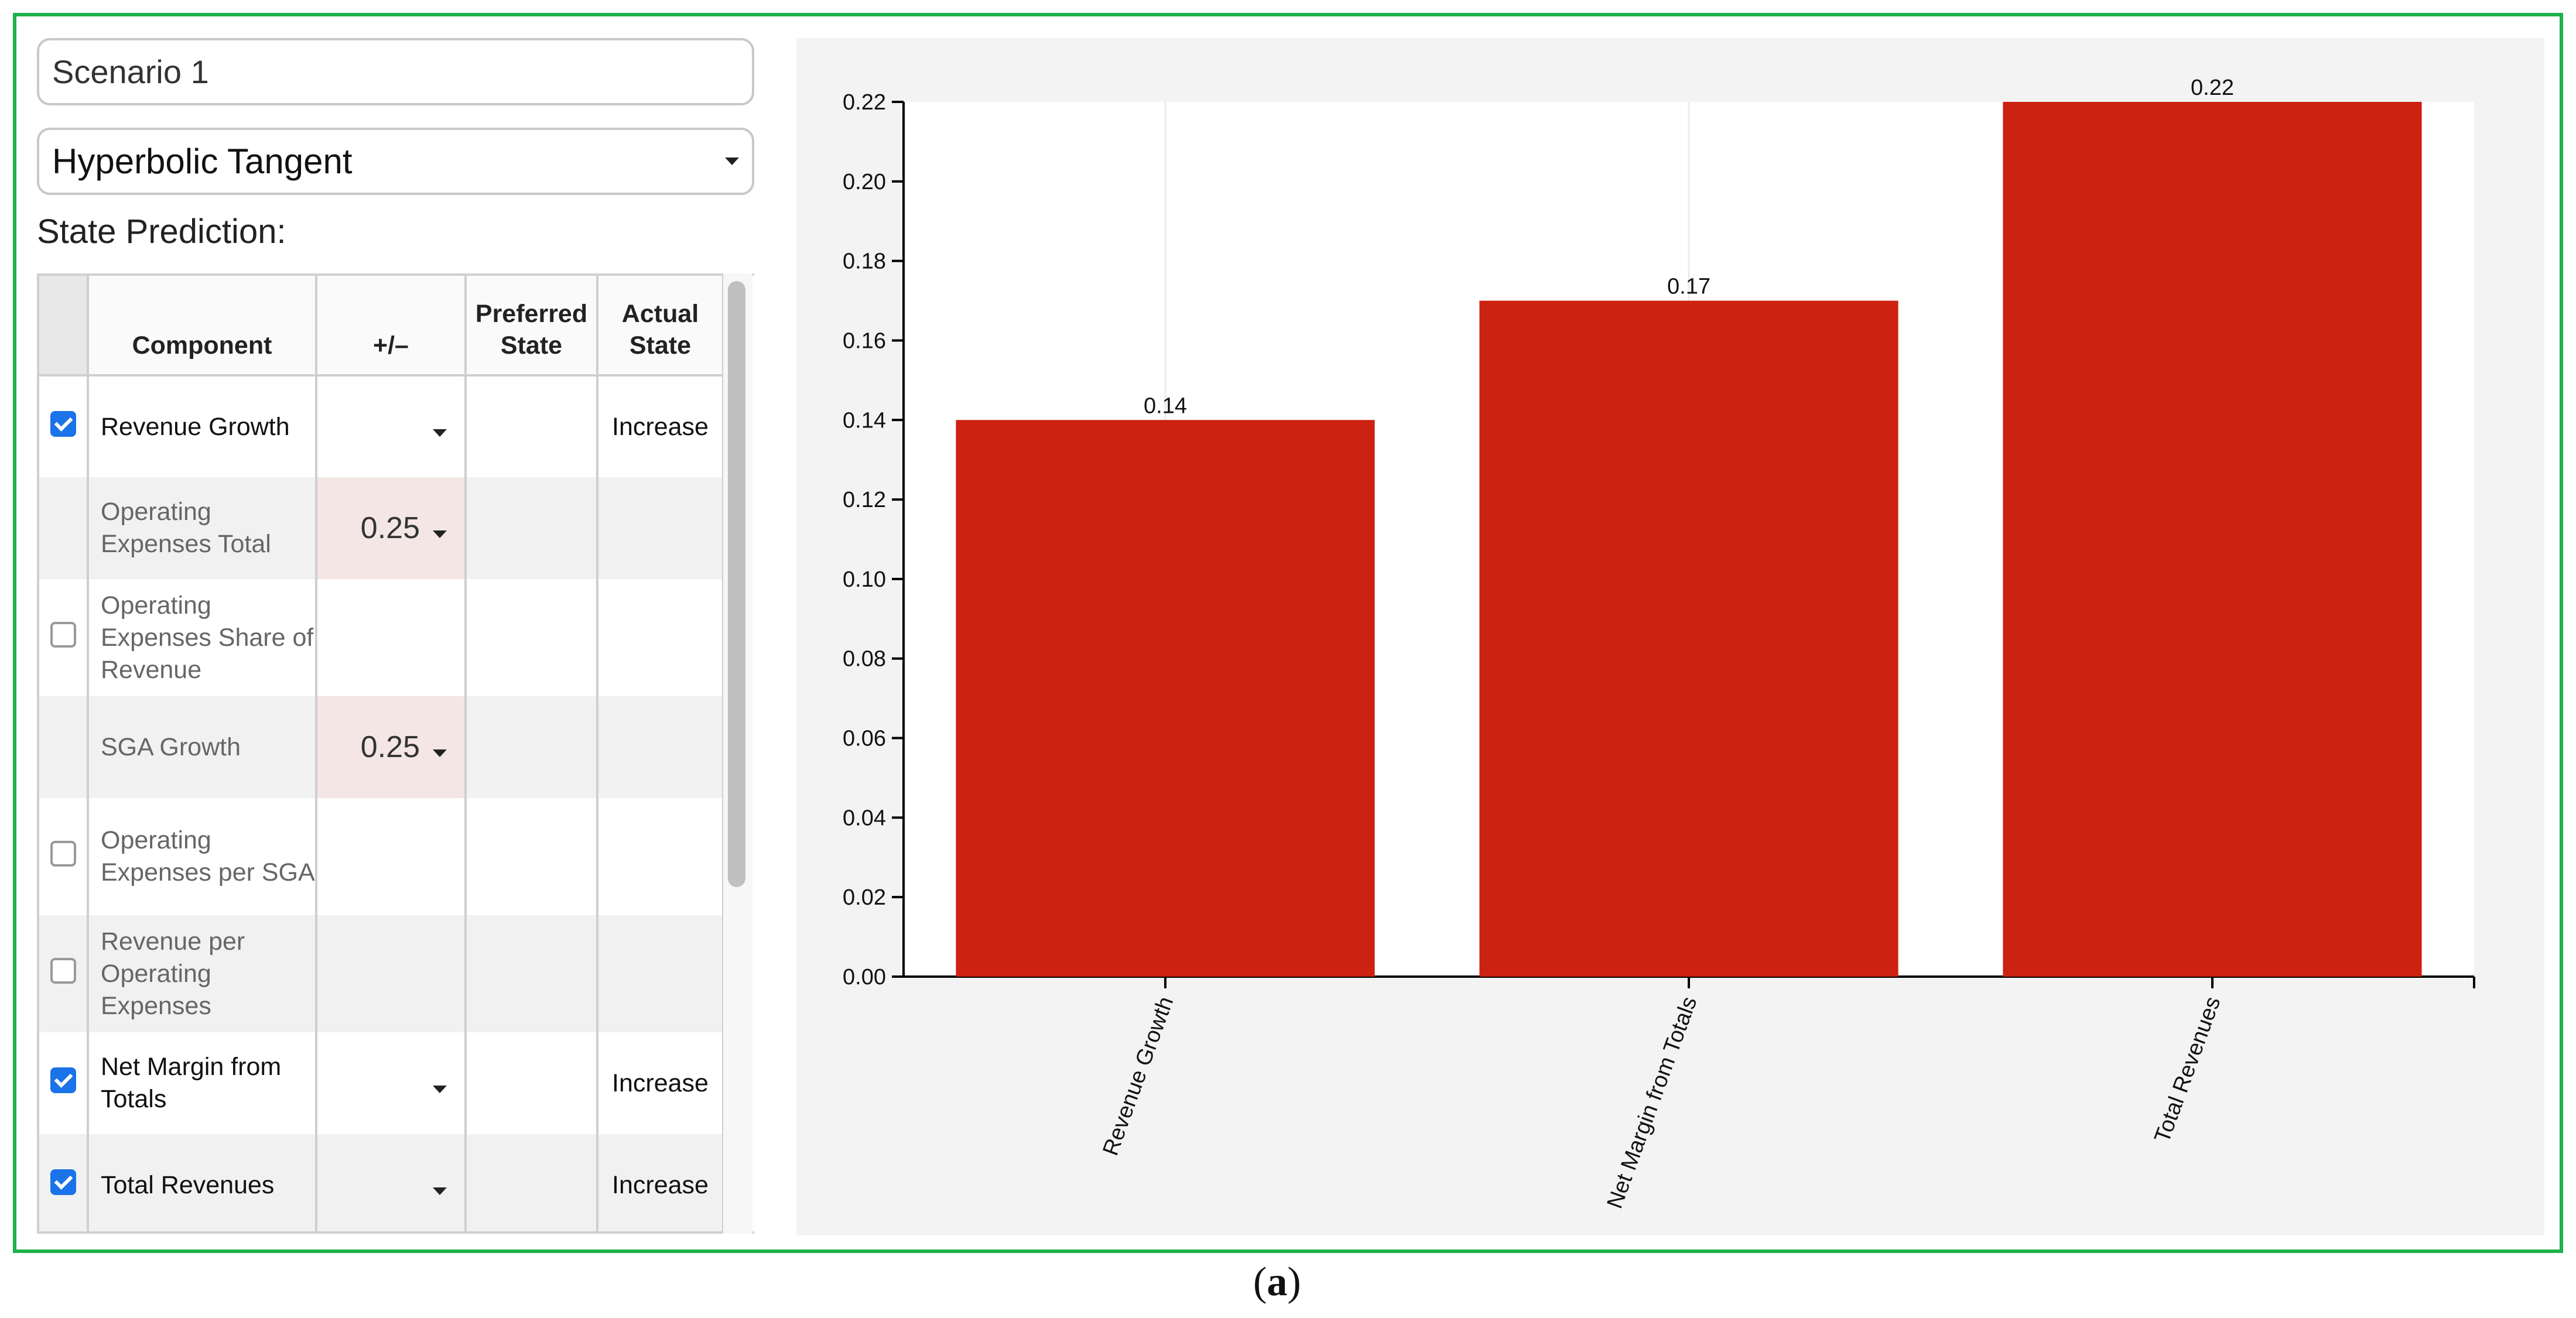 This screenshot has width=2576, height=1318. I want to click on y-tick-label: 0.12, so click(865, 500).